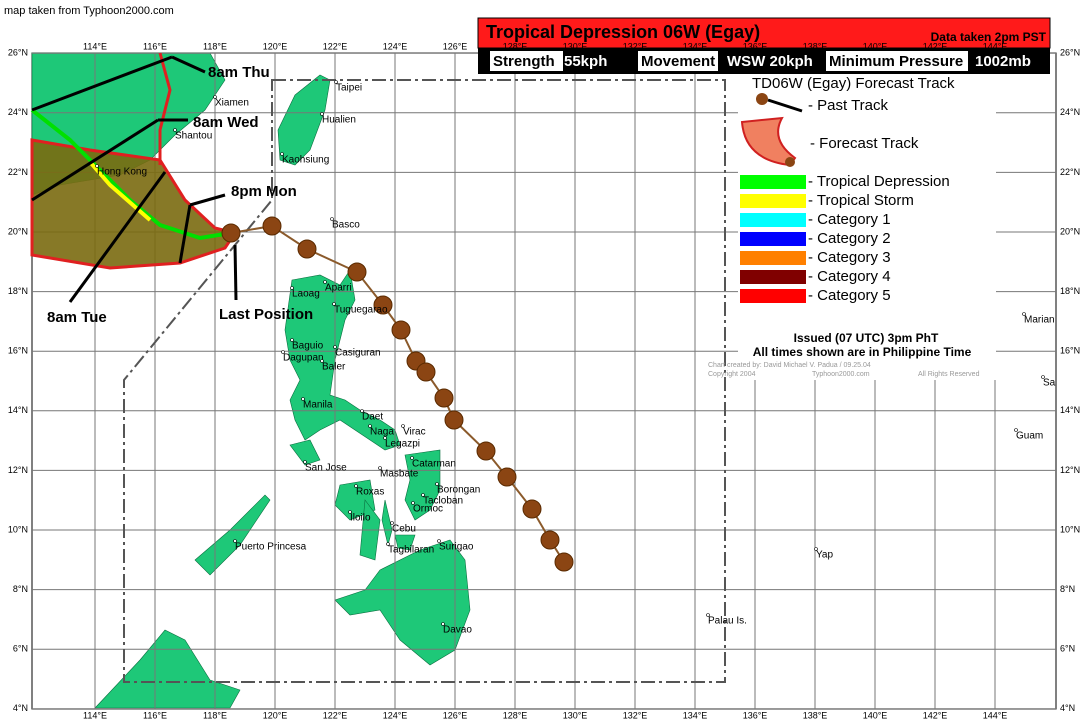 The width and height of the screenshot is (1088, 726). I want to click on field-value: 55kph, so click(585, 61).